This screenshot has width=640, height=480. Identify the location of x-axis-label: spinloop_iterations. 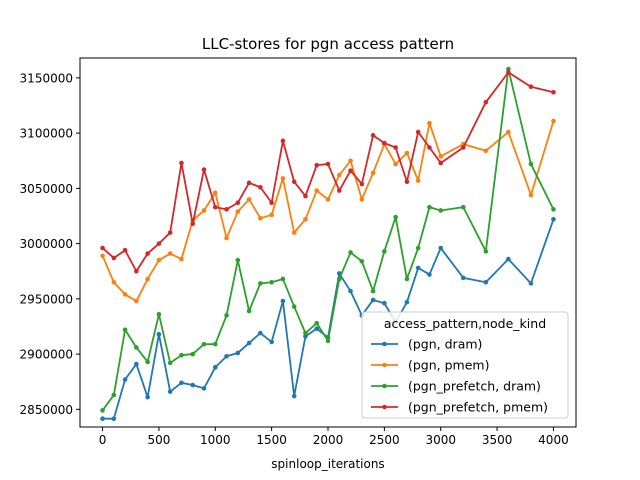
(327, 464).